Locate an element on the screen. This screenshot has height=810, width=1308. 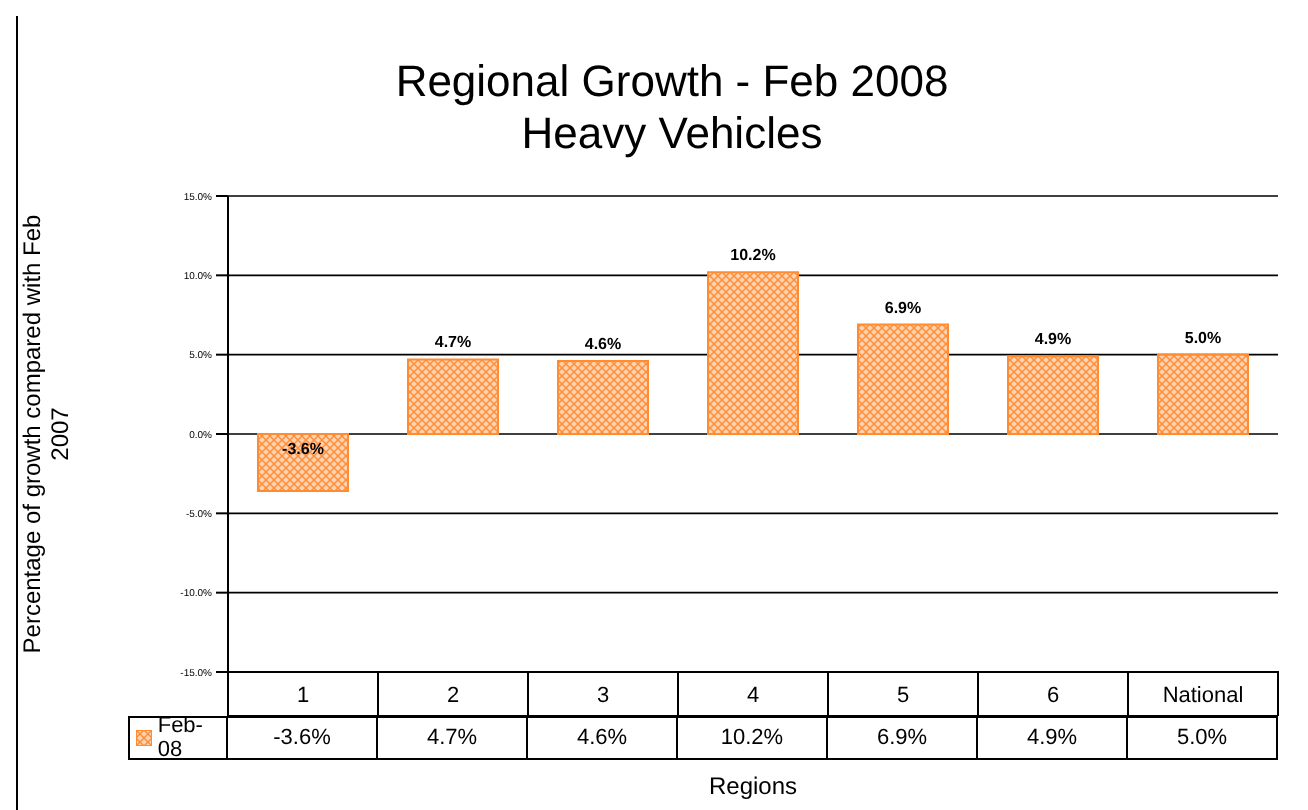
data-label: -3.6% is located at coordinates (303, 738).